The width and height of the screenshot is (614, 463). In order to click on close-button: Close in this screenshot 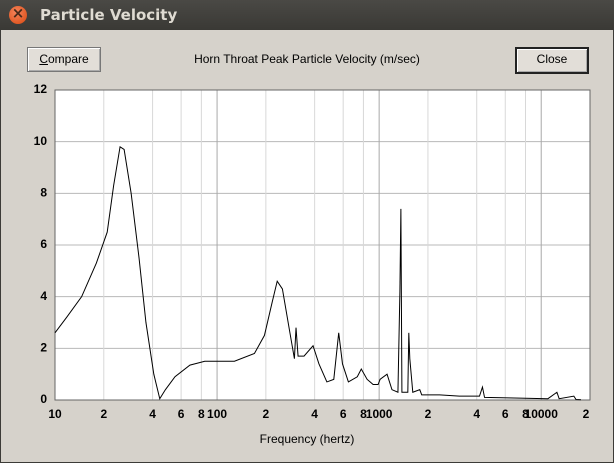, I will do `click(552, 60)`.